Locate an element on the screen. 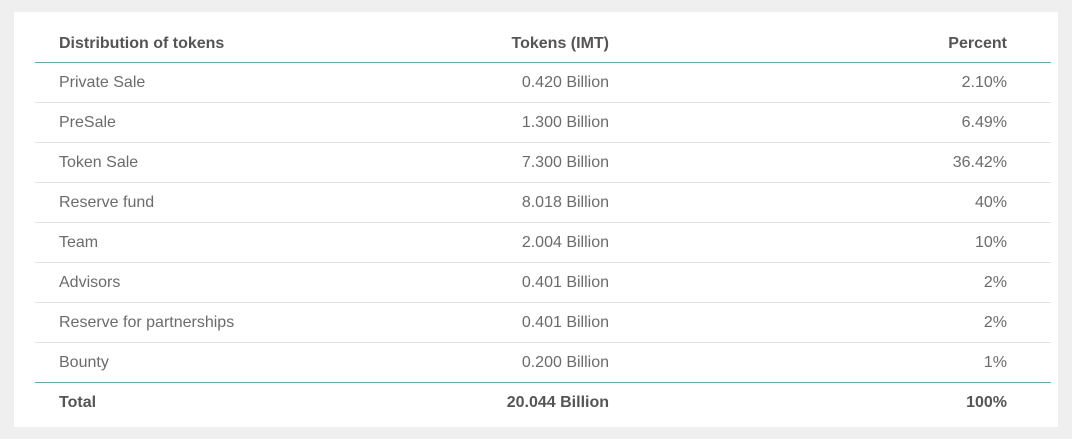  total-percent: 100% is located at coordinates (986, 402).